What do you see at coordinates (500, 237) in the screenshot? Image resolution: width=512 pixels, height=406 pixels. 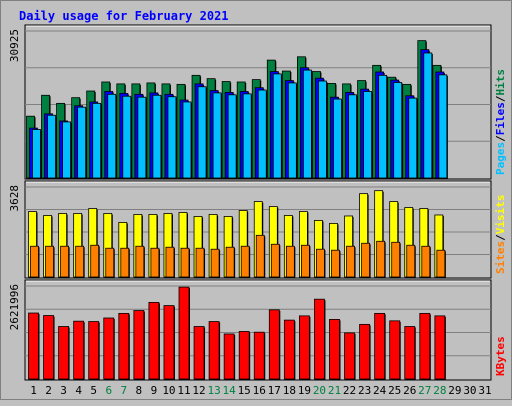 I see `legend-item-visits-sites-1: /` at bounding box center [500, 237].